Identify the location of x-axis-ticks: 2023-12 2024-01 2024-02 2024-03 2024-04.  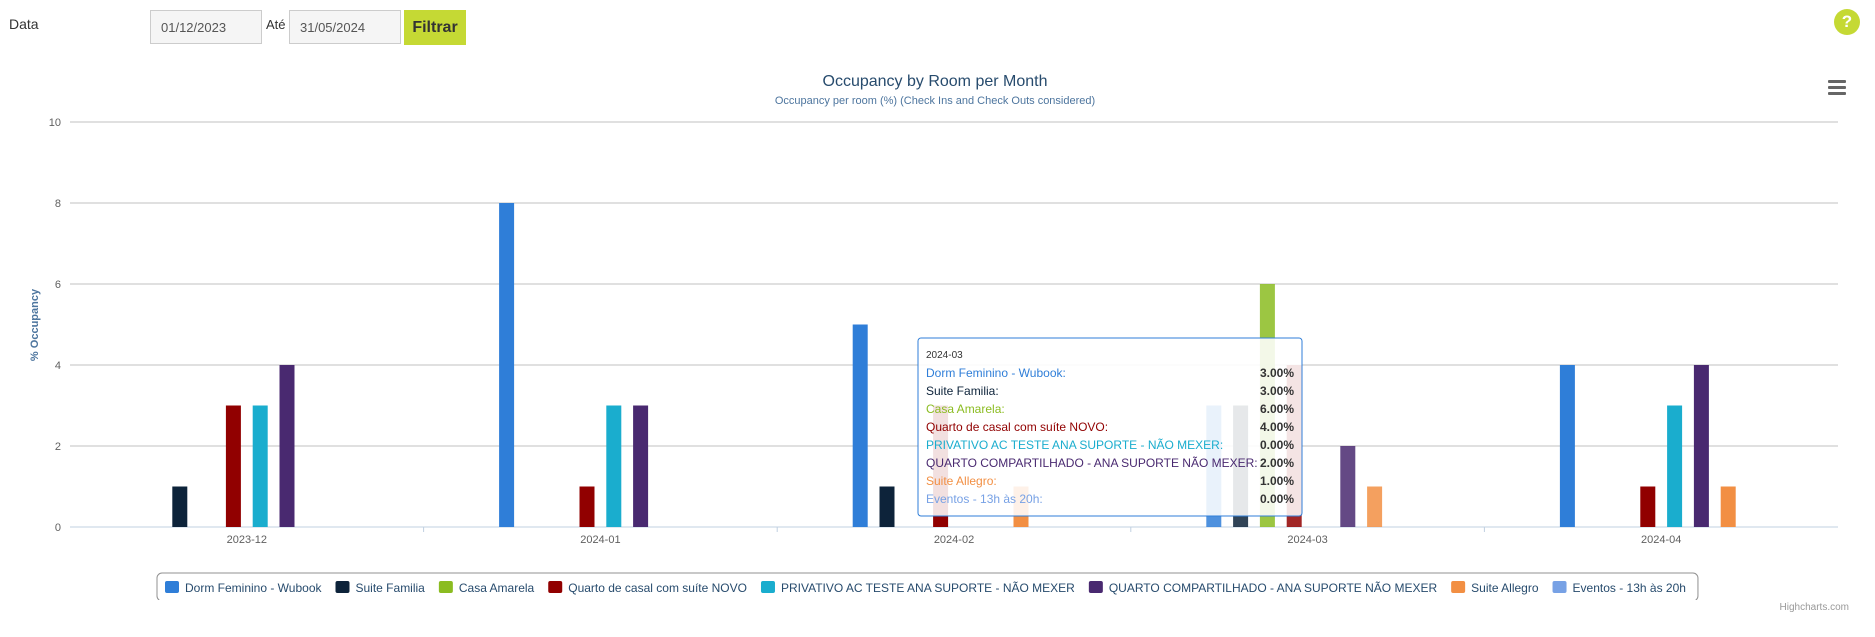
(954, 536).